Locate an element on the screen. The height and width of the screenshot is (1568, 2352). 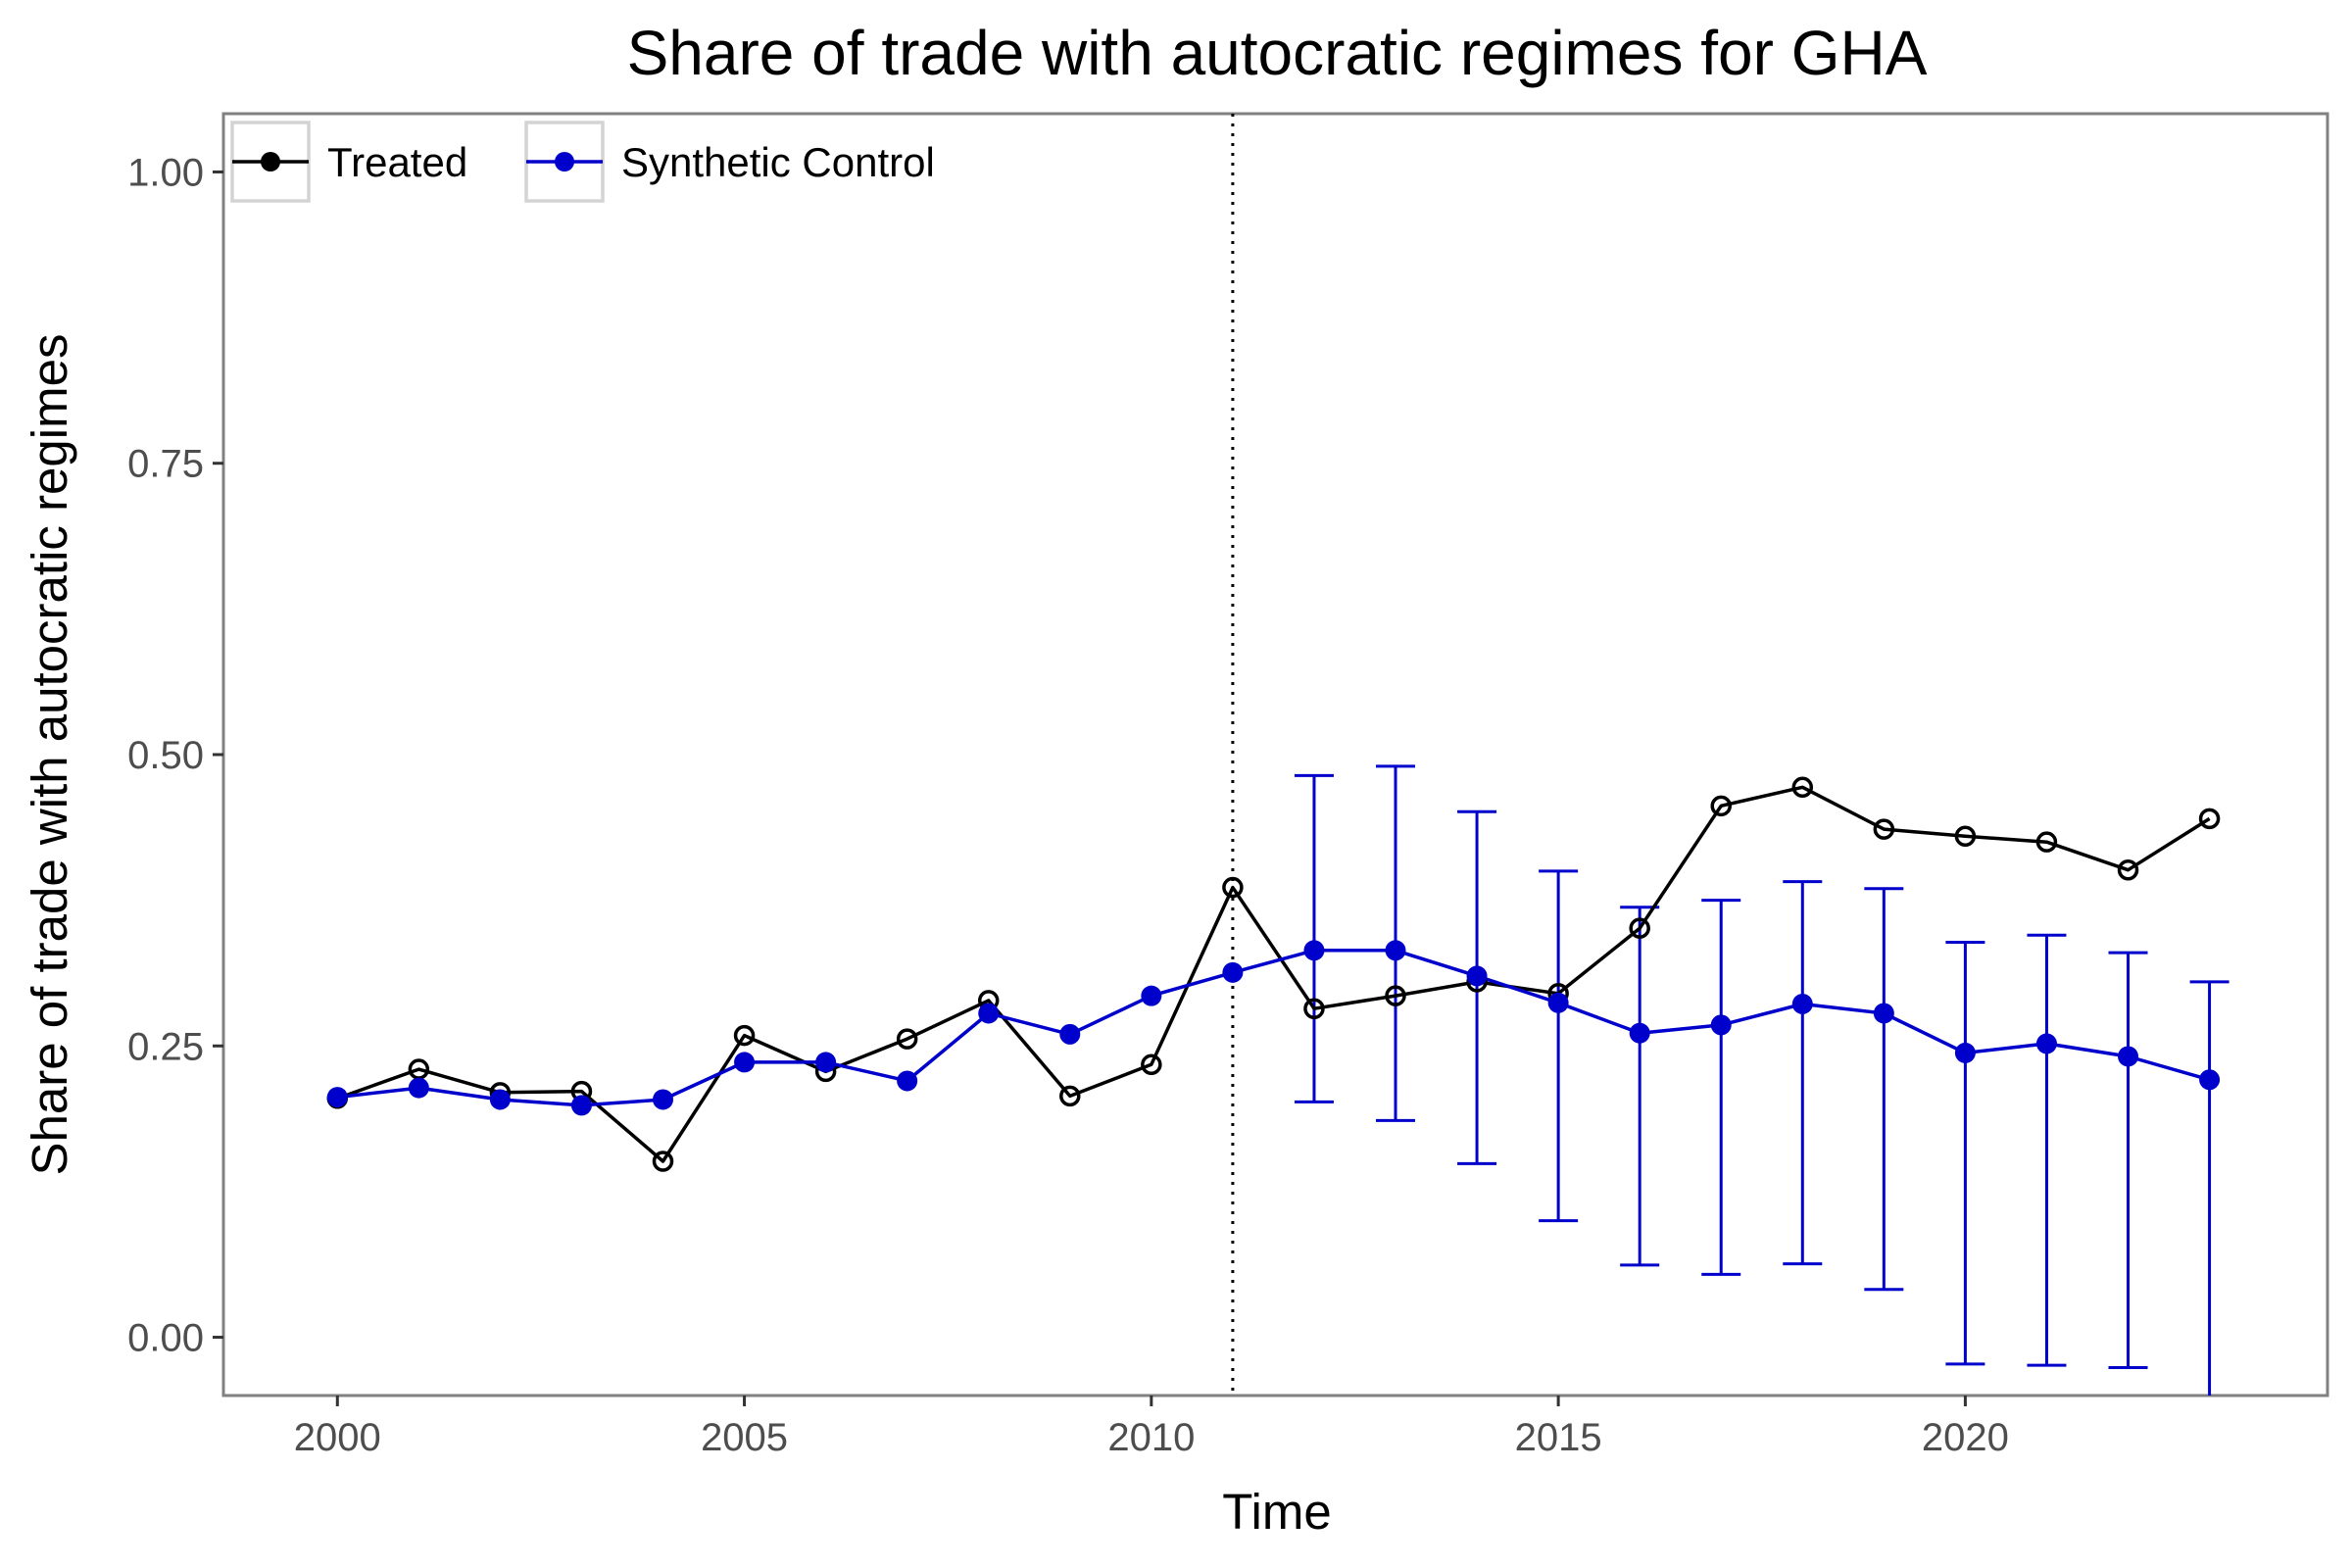
y-tick-label: 0.25 is located at coordinates (165, 1046).